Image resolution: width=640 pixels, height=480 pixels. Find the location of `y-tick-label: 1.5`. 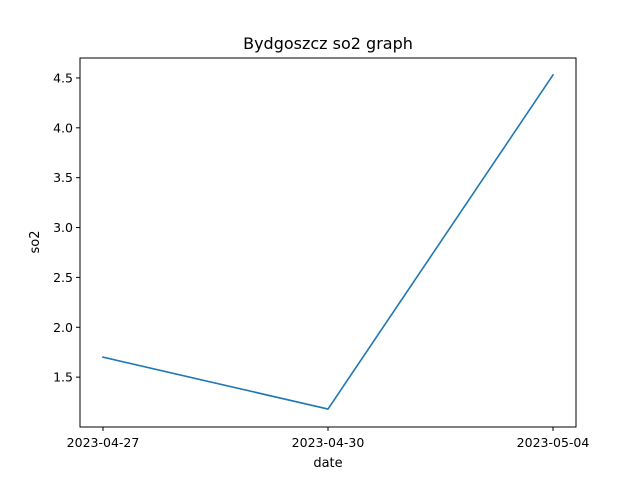

y-tick-label: 1.5 is located at coordinates (63, 377).